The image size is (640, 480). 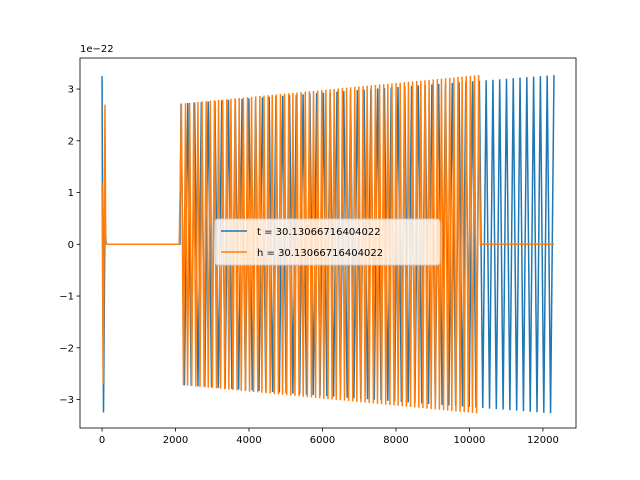 I want to click on legend-box, so click(x=327, y=242).